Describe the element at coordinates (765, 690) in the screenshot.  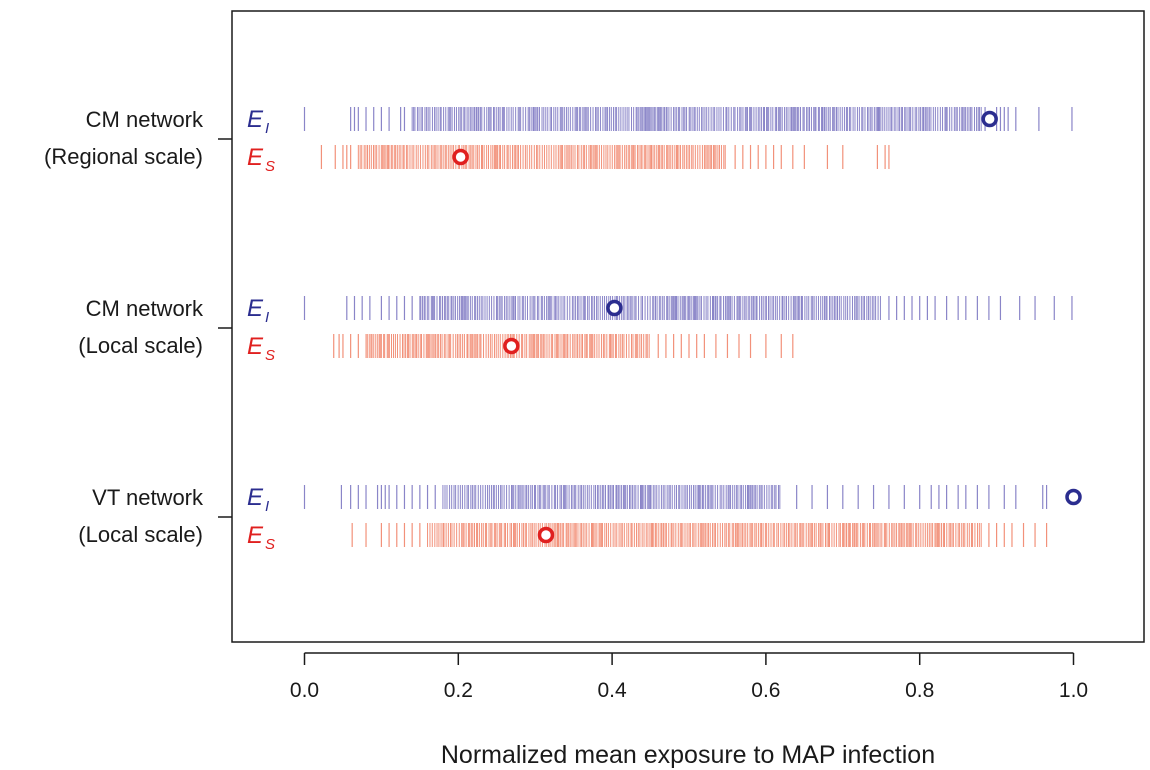
I see `x-tick-label: 0.6` at that location.